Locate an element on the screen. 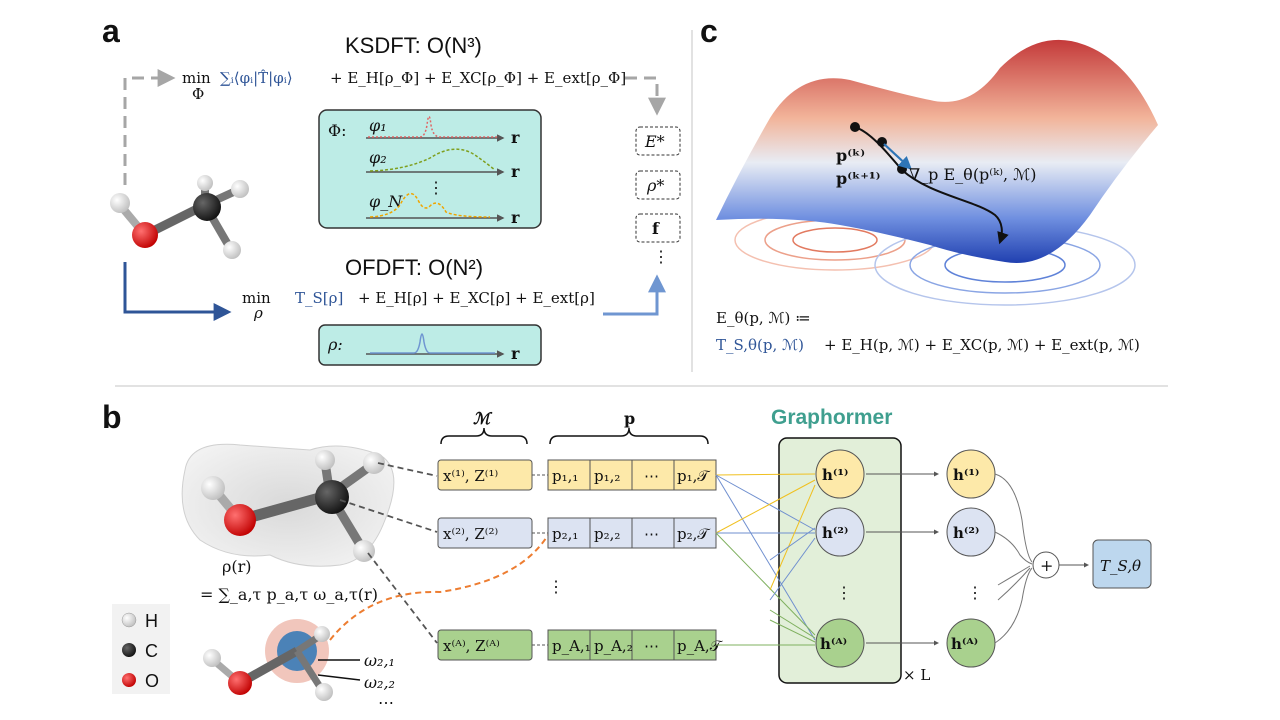 This screenshot has width=1280, height=720. energy-definition: E_θ(p, ℳ) ≔ is located at coordinates (763, 318).